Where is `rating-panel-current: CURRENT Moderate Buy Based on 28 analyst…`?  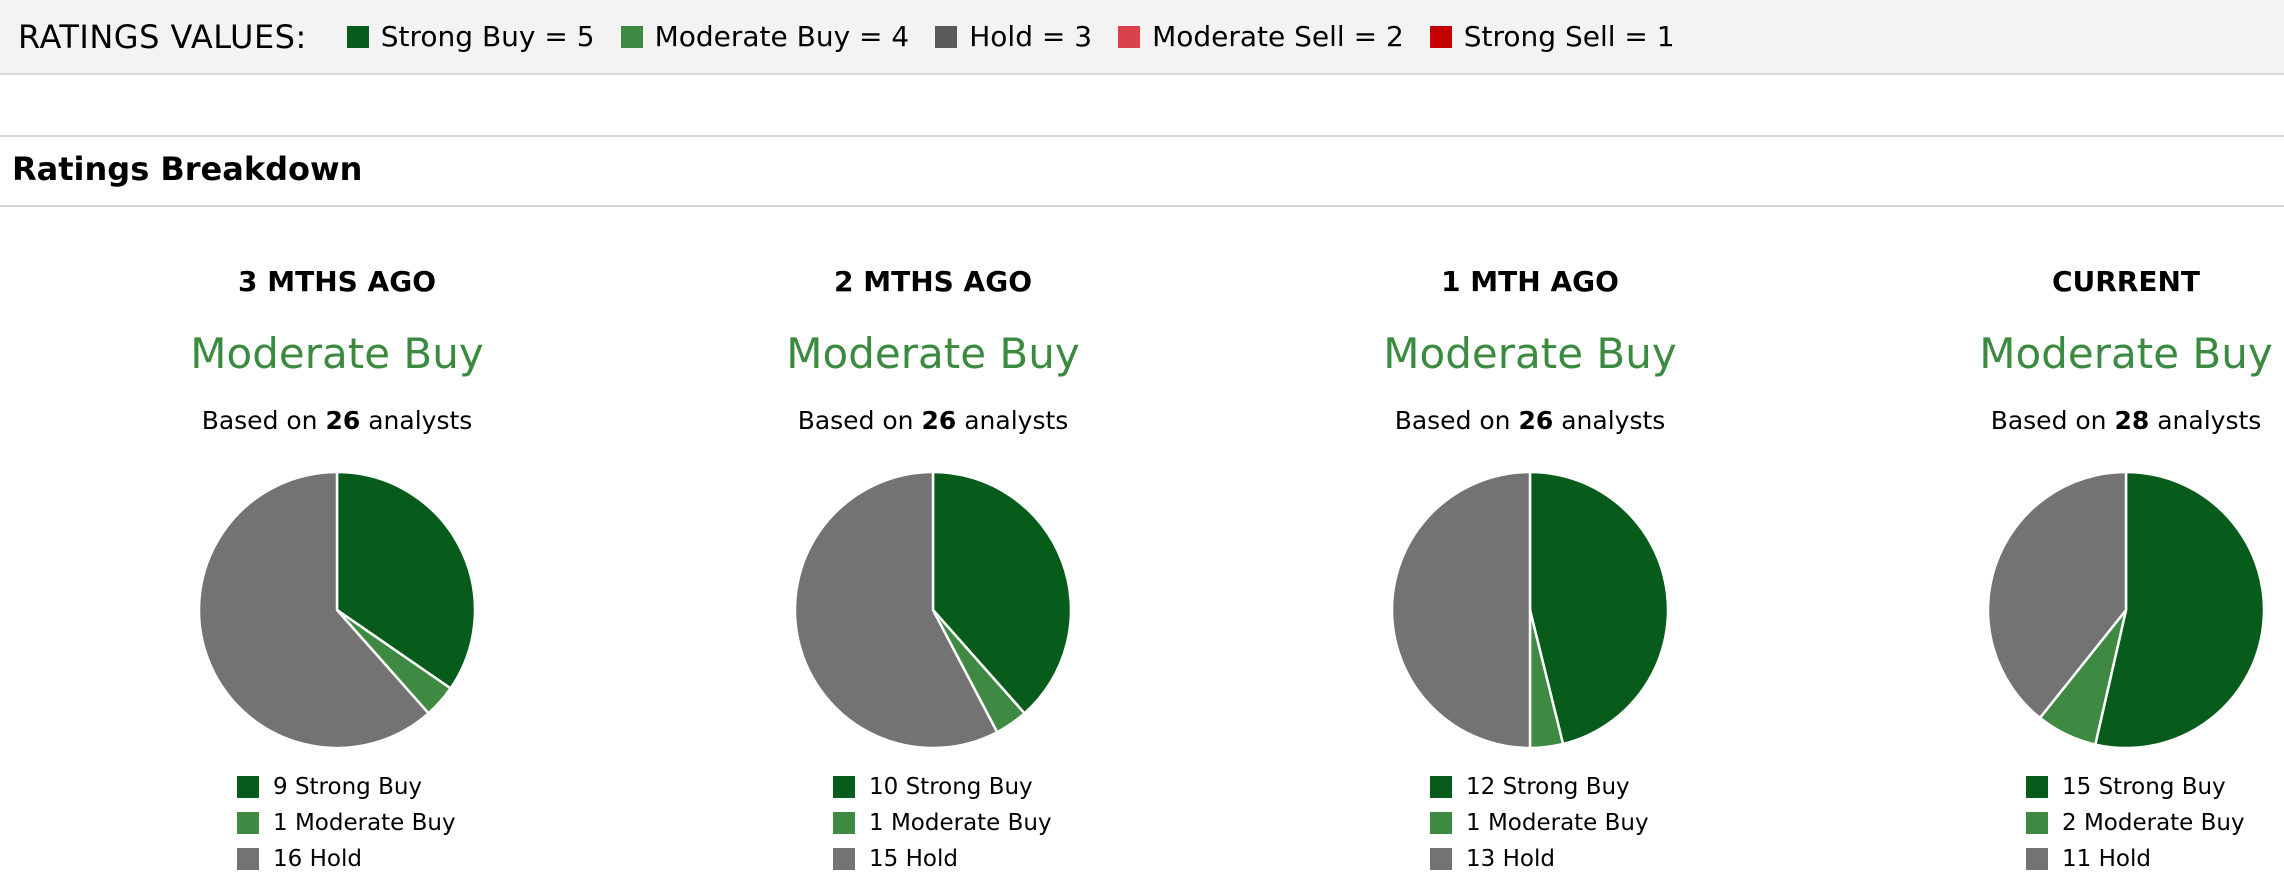
rating-panel-current: CURRENT Moderate Buy Based on 28 analyst… is located at coordinates (2065, 350).